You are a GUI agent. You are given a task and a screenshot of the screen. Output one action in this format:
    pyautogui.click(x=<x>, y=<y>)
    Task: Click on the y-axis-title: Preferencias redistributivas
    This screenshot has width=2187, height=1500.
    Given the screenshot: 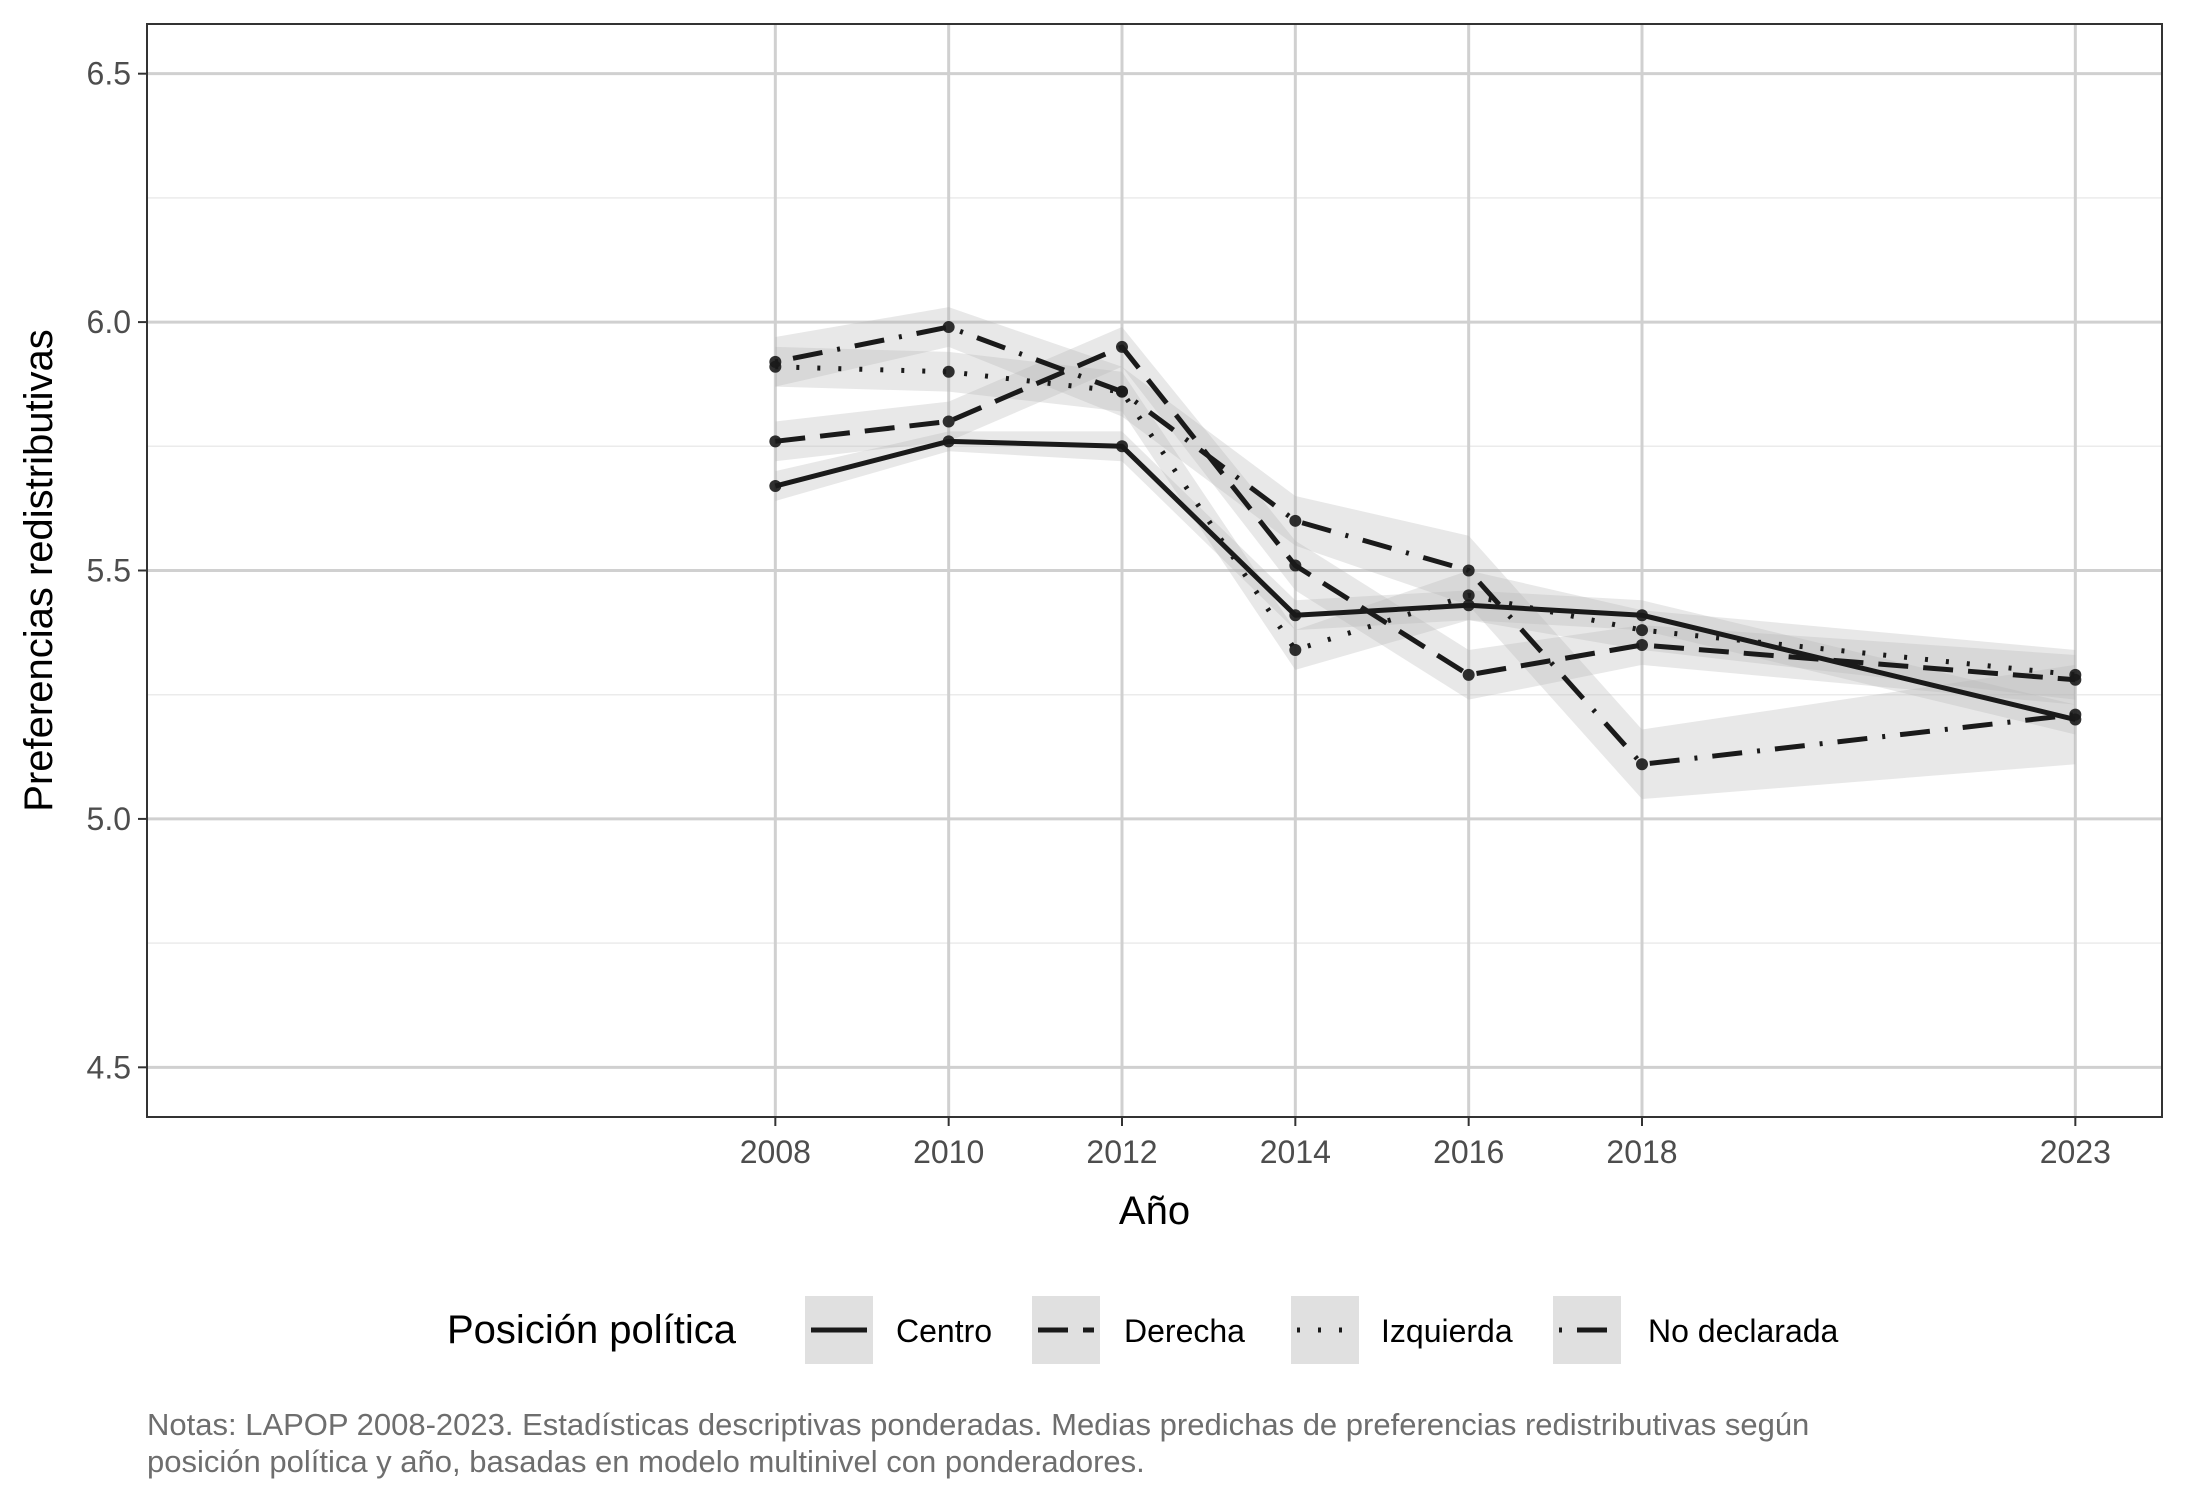 What is the action you would take?
    pyautogui.click(x=39, y=570)
    